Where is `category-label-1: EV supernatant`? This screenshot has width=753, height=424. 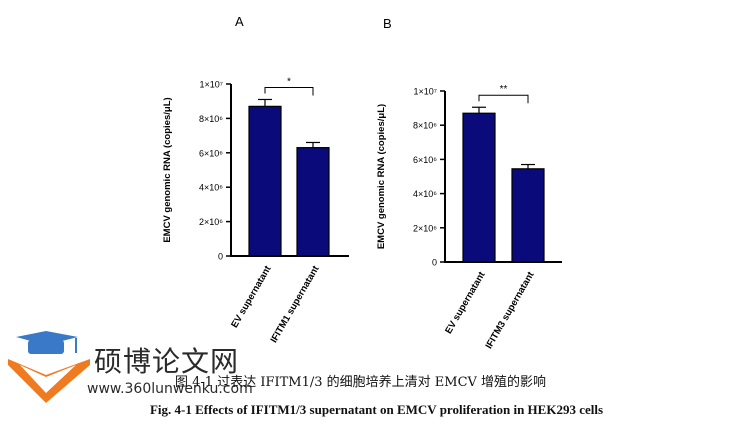
category-label-1: EV supernatant is located at coordinates (465, 302).